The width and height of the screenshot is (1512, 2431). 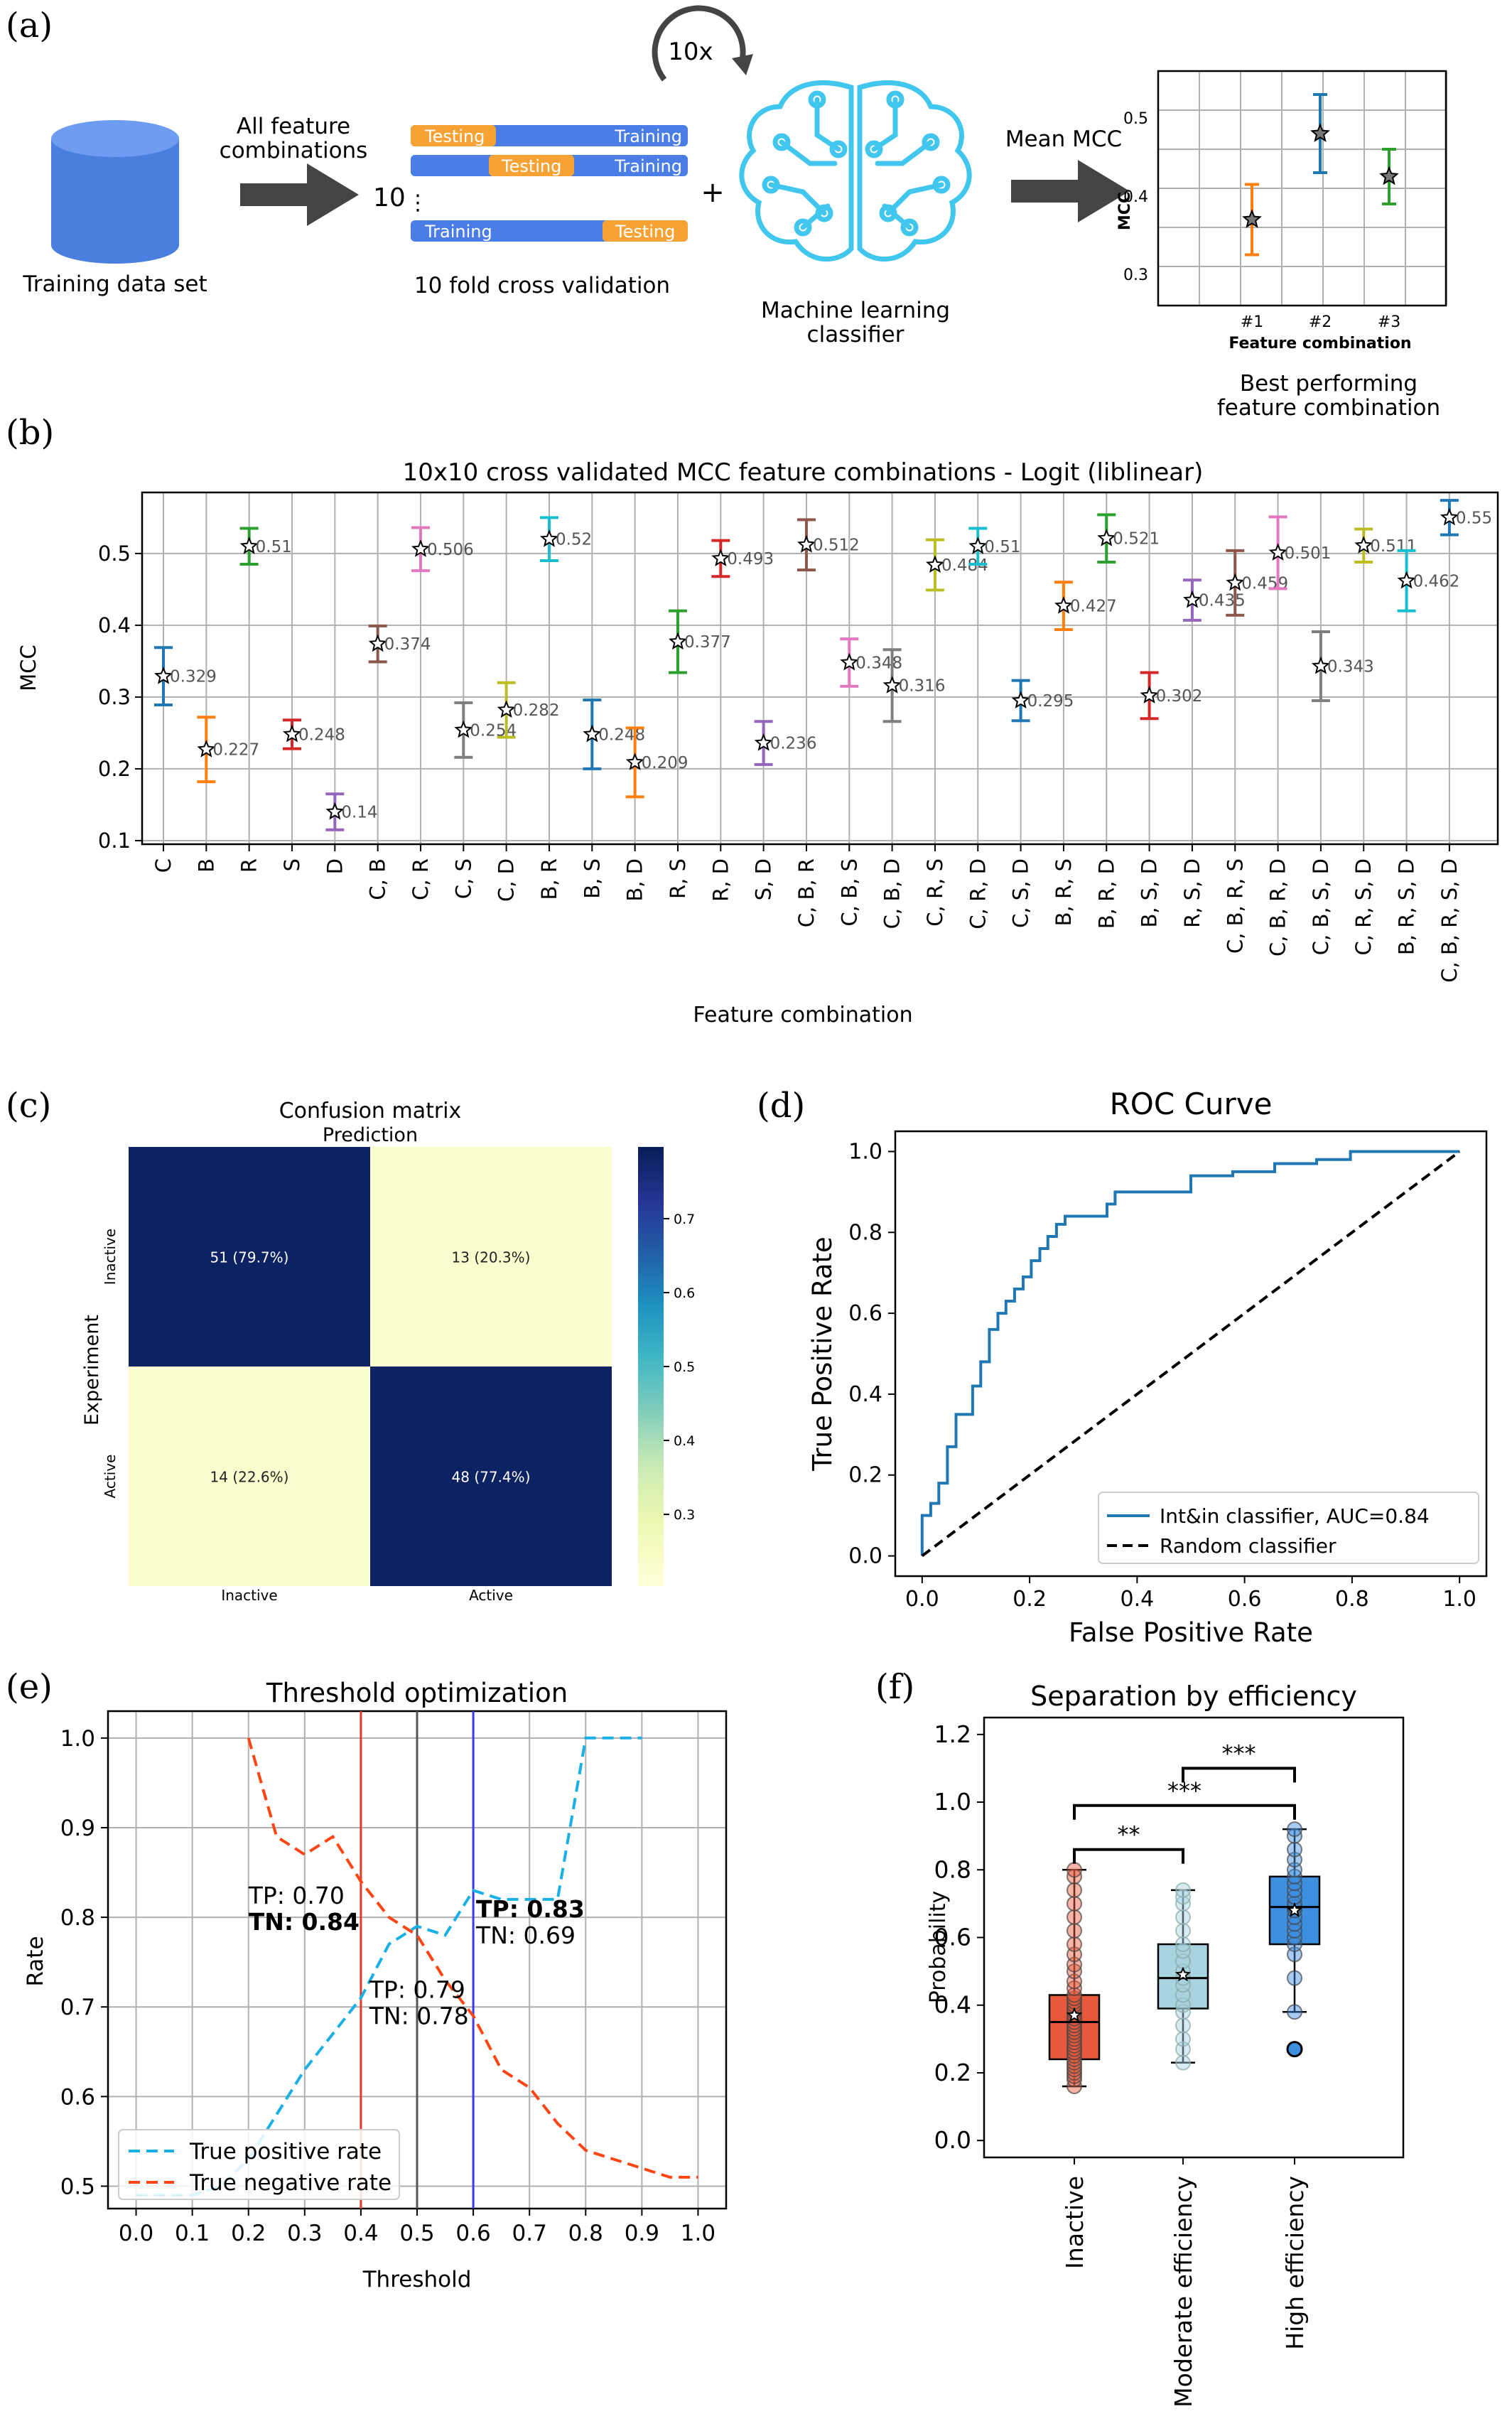 What do you see at coordinates (1329, 384) in the screenshot?
I see `best-label-1: Best performing` at bounding box center [1329, 384].